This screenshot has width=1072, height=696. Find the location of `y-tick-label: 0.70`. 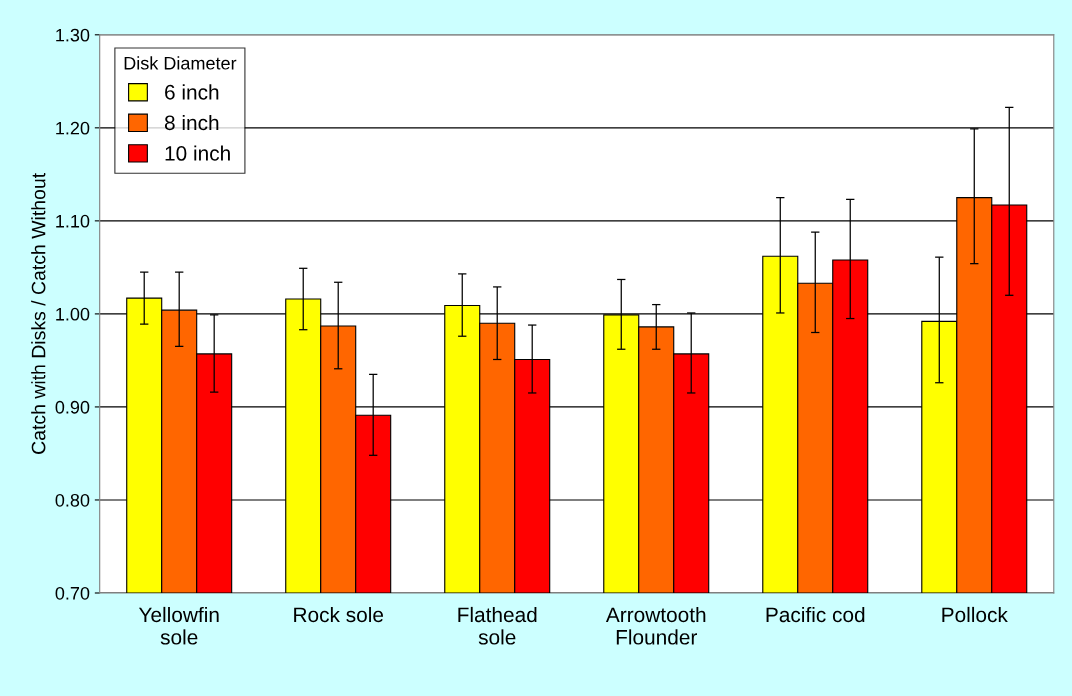

y-tick-label: 0.70 is located at coordinates (72, 593).